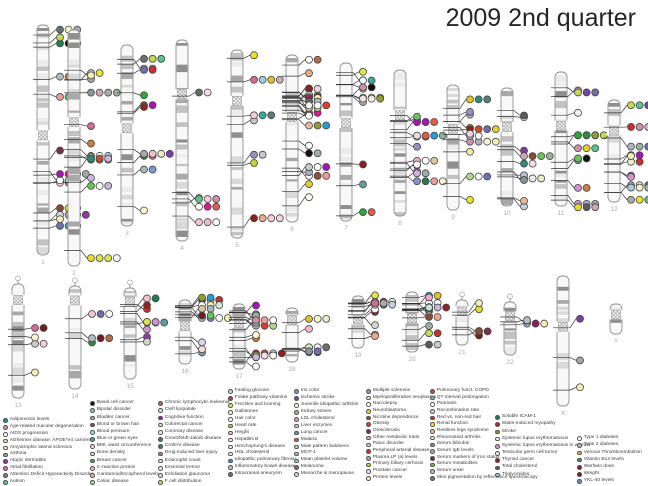 This screenshot has width=648, height=486. What do you see at coordinates (18, 405) in the screenshot?
I see `chromosome-label-13: 13` at bounding box center [18, 405].